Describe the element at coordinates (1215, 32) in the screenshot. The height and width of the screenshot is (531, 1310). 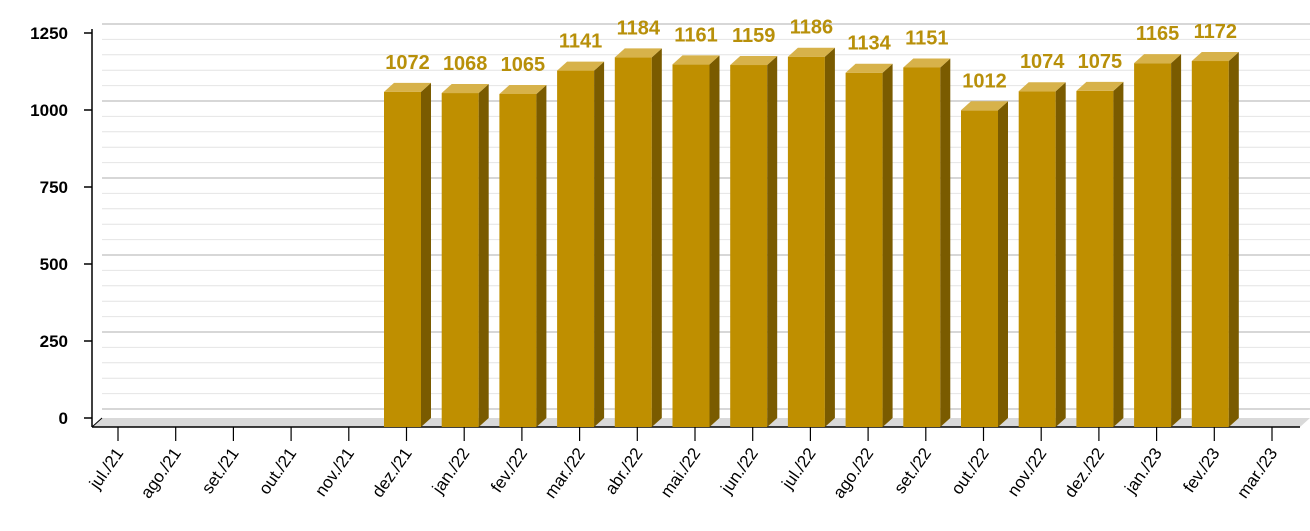
I see `bar-value-label: 1172` at that location.